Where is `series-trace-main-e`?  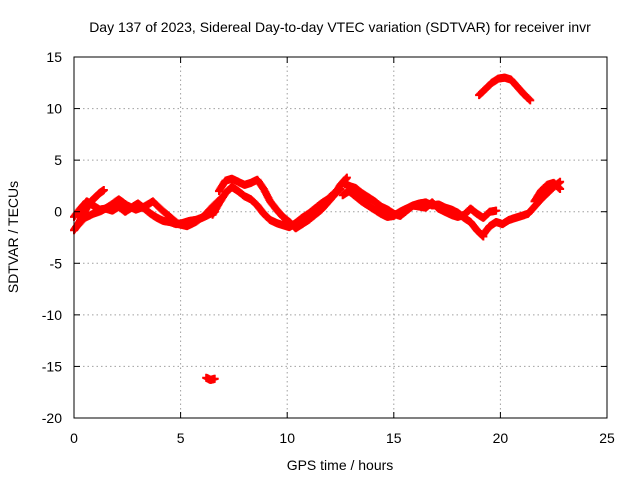 series-trace-main-e is located at coordinates (282, 203).